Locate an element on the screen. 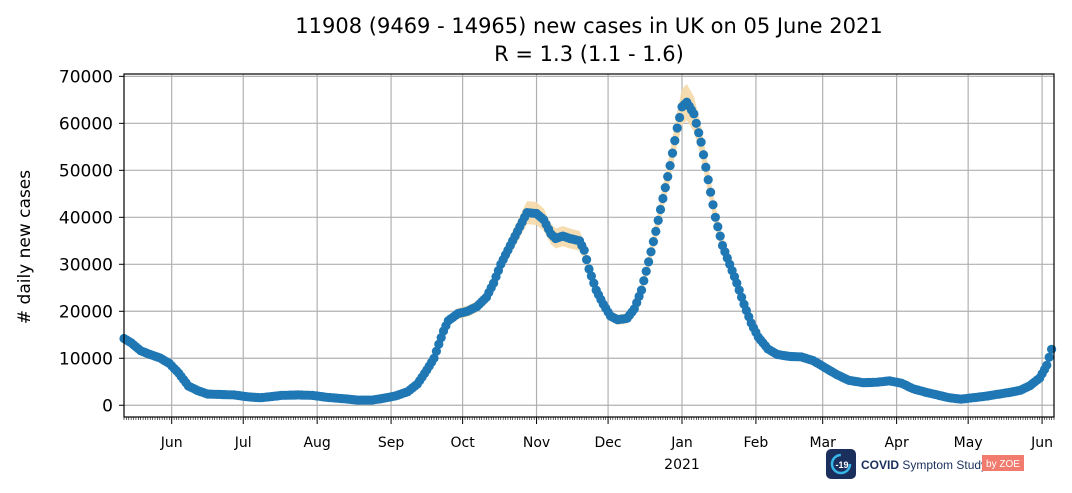 The image size is (1072, 493). x-tick-label: Mar is located at coordinates (822, 443).